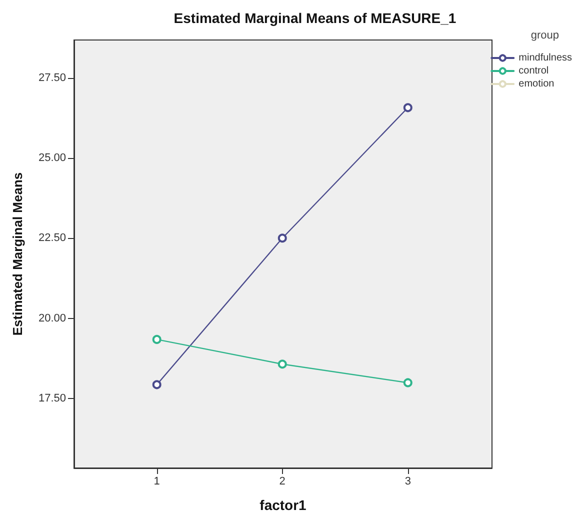  I want to click on x-tick-label: 2, so click(282, 482).